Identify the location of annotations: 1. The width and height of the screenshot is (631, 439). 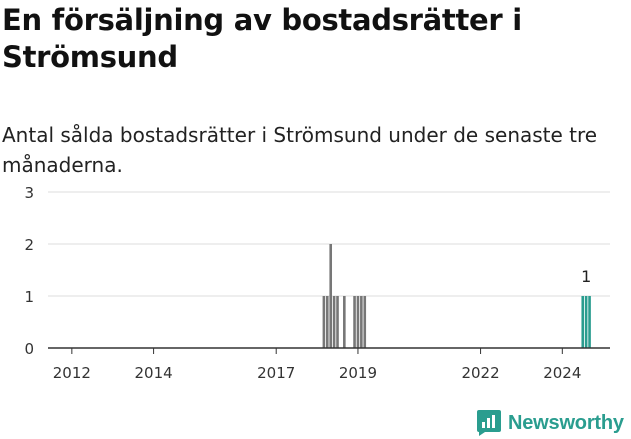
(586, 276).